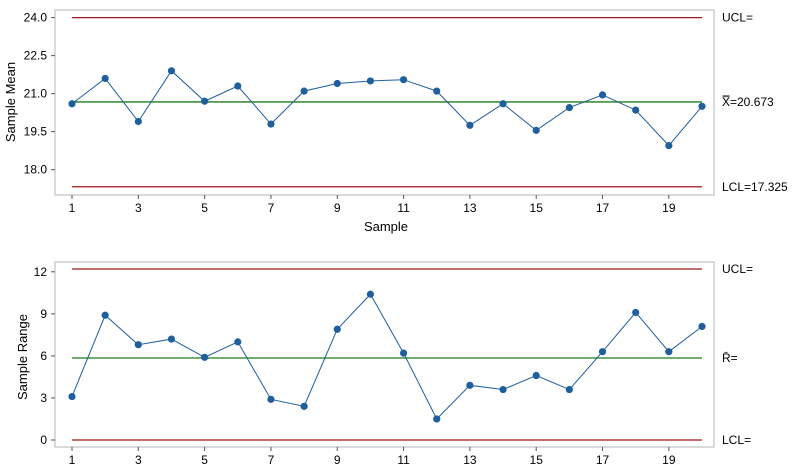  Describe the element at coordinates (138, 460) in the screenshot. I see `range-x-tick-label: 3` at that location.